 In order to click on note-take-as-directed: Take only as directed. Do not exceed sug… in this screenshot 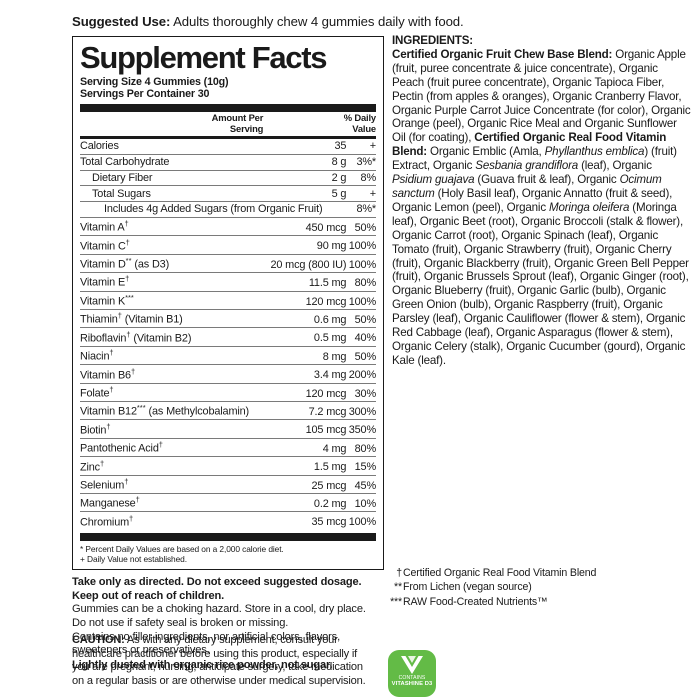, I will do `click(217, 582)`.